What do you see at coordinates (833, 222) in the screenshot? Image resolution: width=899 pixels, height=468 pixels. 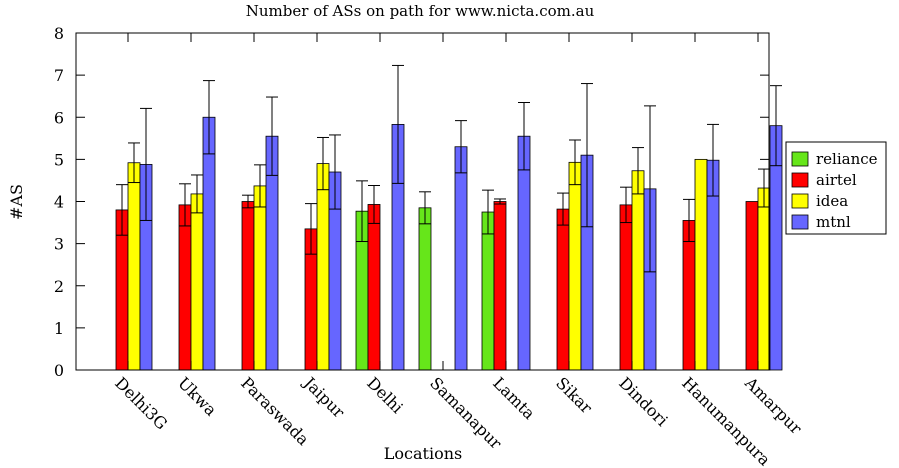 I see `legend-label-mtnl: mtnl` at bounding box center [833, 222].